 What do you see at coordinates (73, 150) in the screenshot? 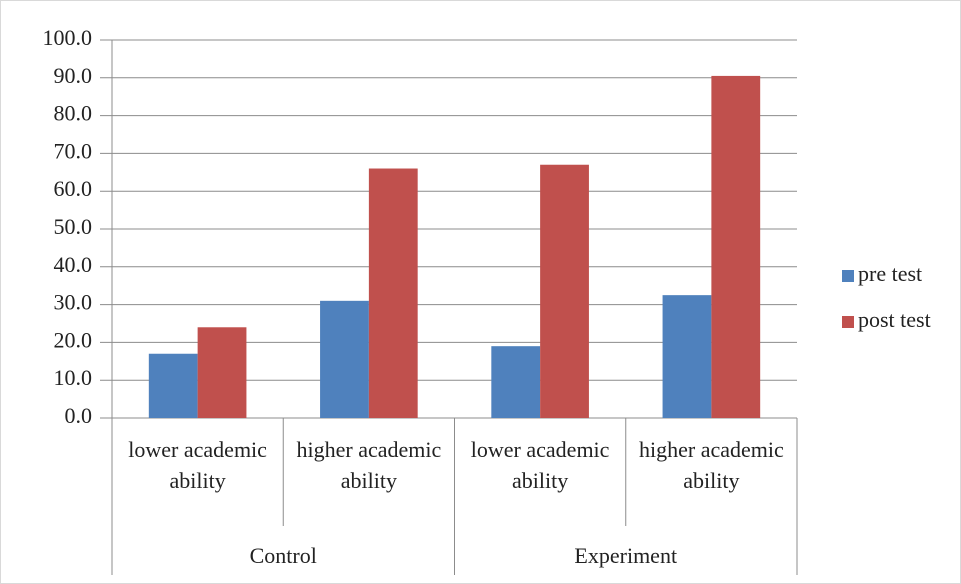
I see `y-tick-label: 70.0` at bounding box center [73, 150].